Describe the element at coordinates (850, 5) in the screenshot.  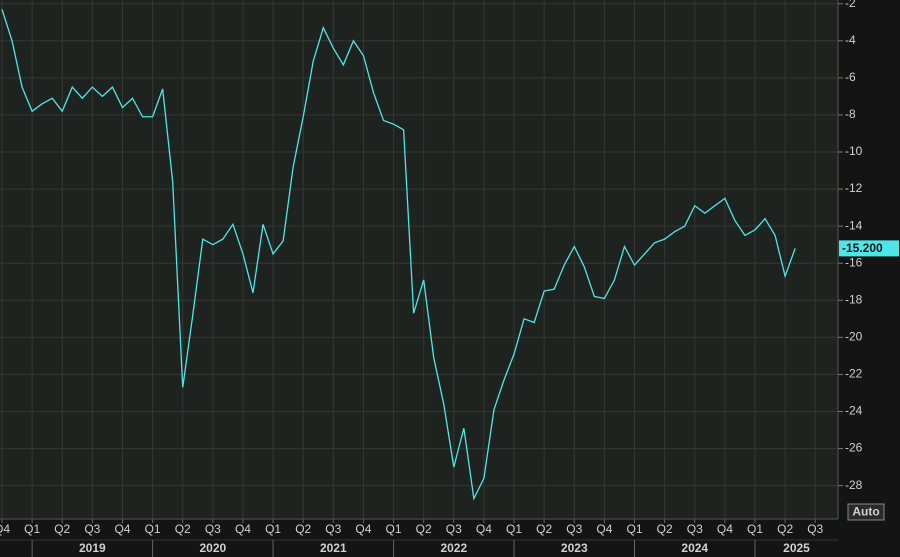
I see `y-tick-label: -2` at that location.